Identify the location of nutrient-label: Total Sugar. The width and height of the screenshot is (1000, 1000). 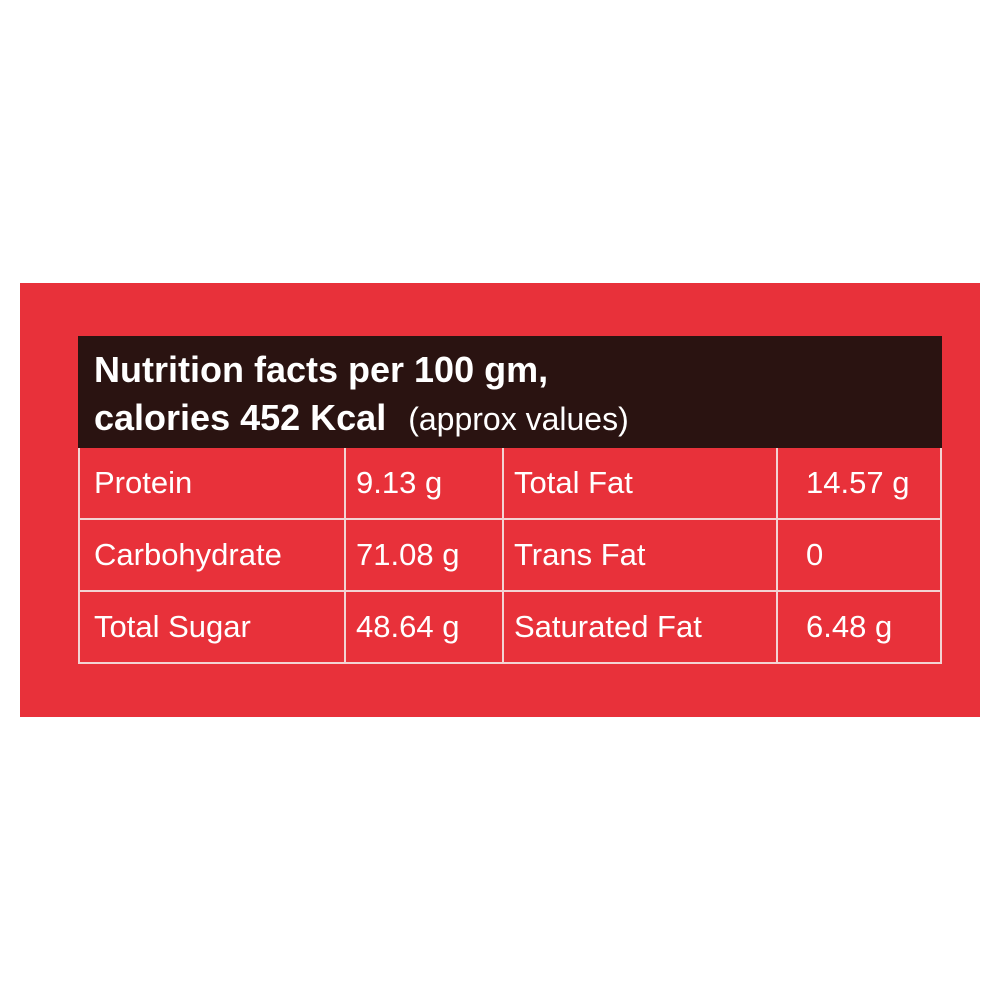
(212, 627).